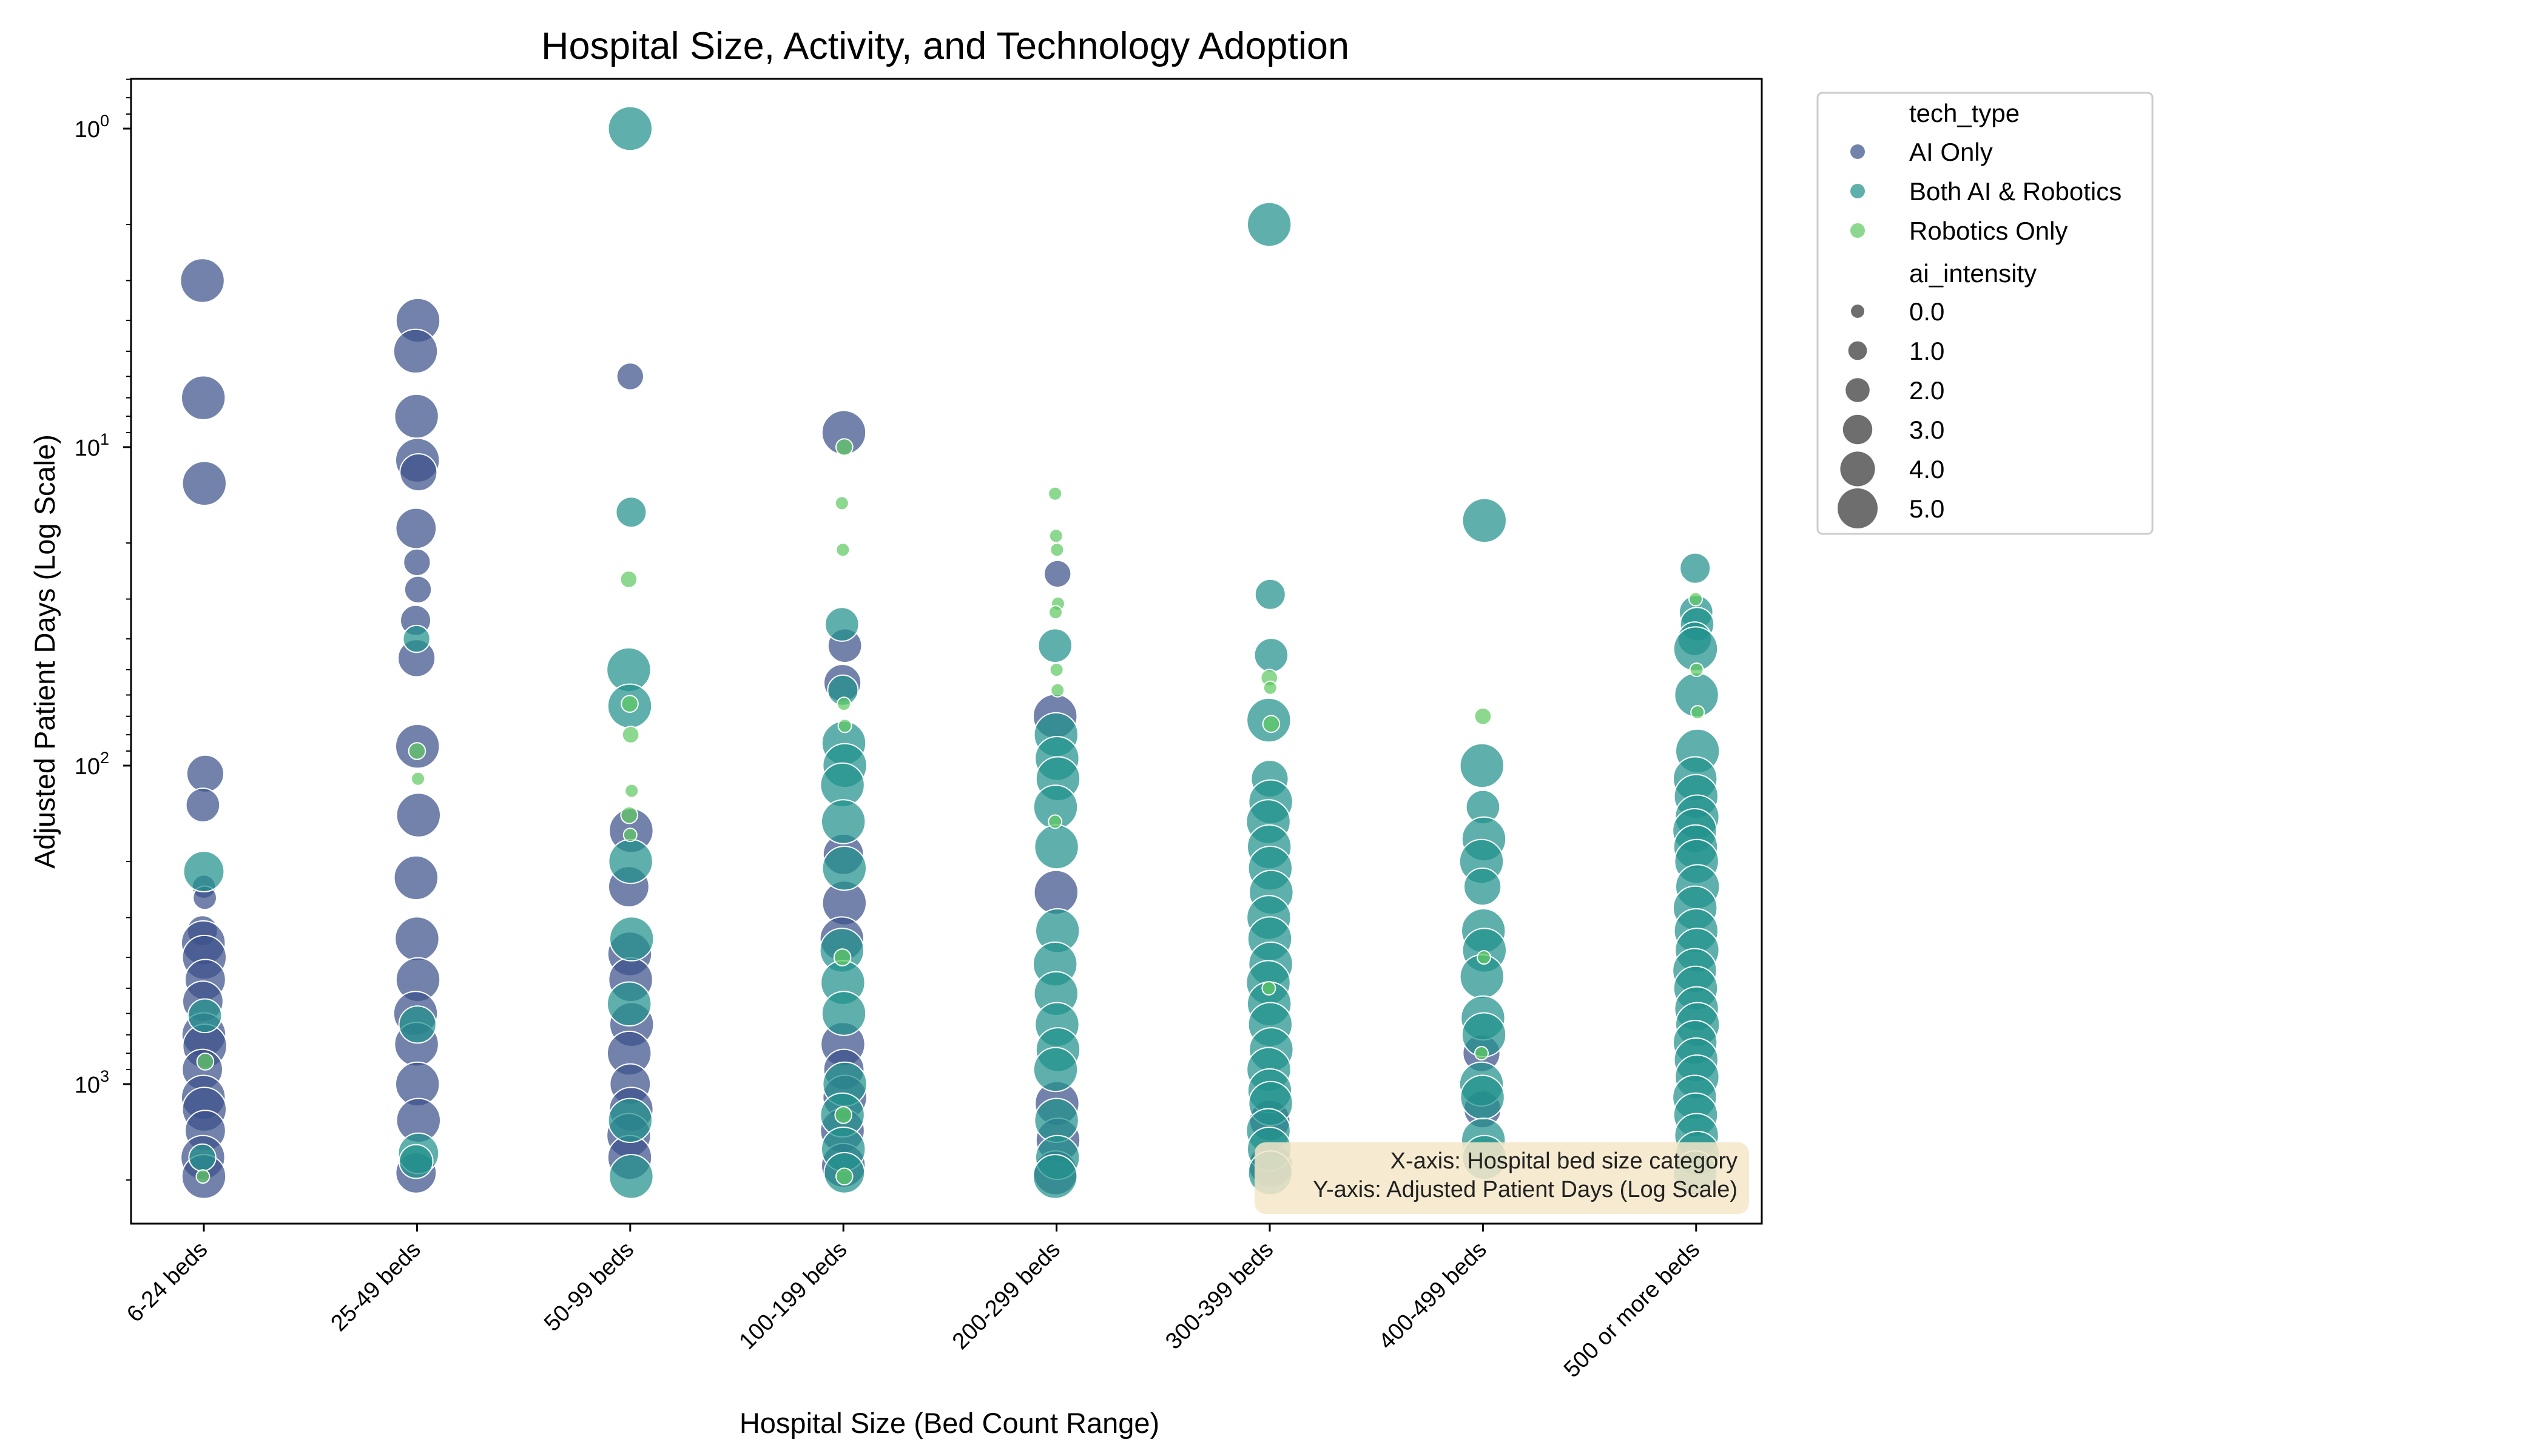 This screenshot has height=1456, width=2548. What do you see at coordinates (1926, 351) in the screenshot?
I see `legend-size-label: 1.0` at bounding box center [1926, 351].